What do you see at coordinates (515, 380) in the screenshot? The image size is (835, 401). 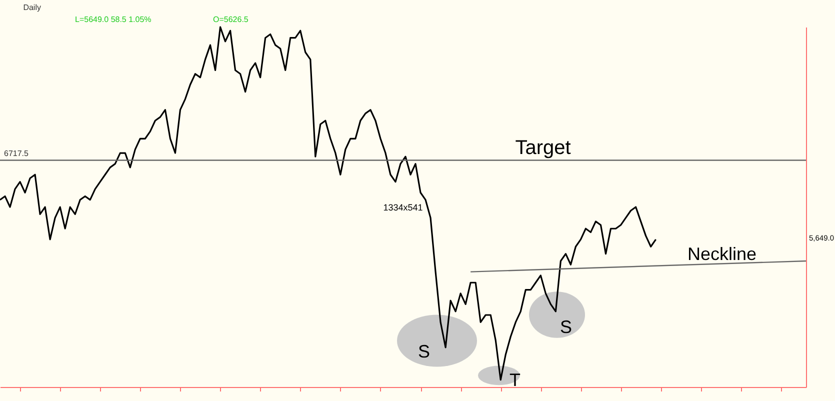 I see `annotation: T` at bounding box center [515, 380].